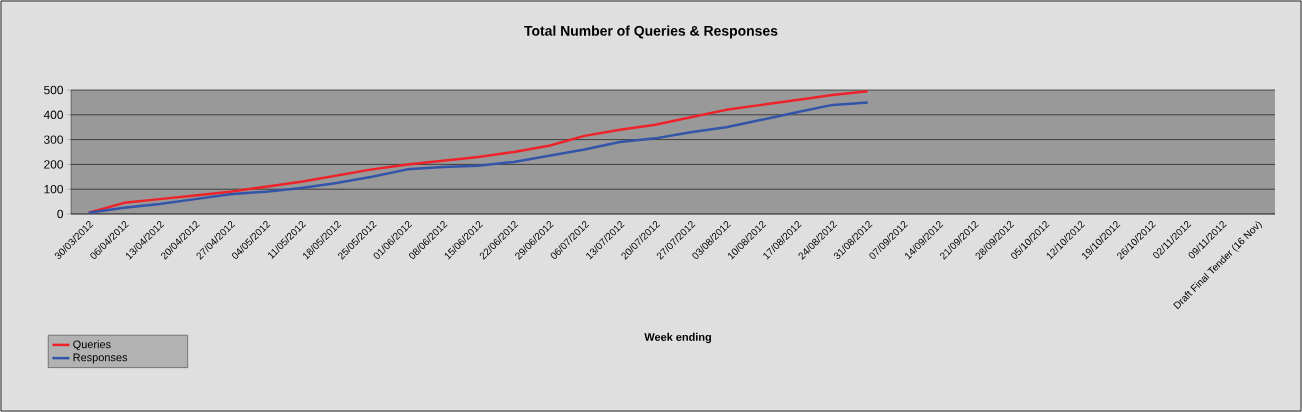  Describe the element at coordinates (92, 345) in the screenshot. I see `legend-label: Queries` at that location.